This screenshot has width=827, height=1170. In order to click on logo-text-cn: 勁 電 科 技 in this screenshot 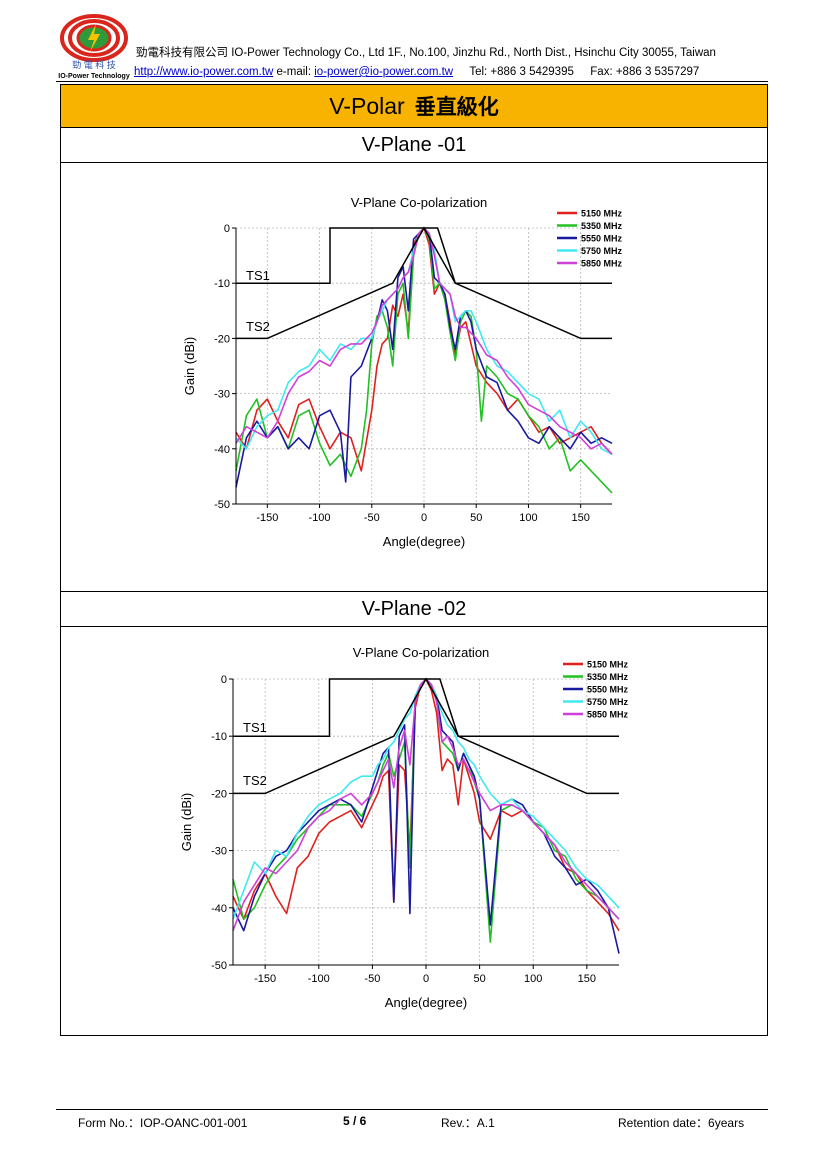, I will do `click(94, 64)`.